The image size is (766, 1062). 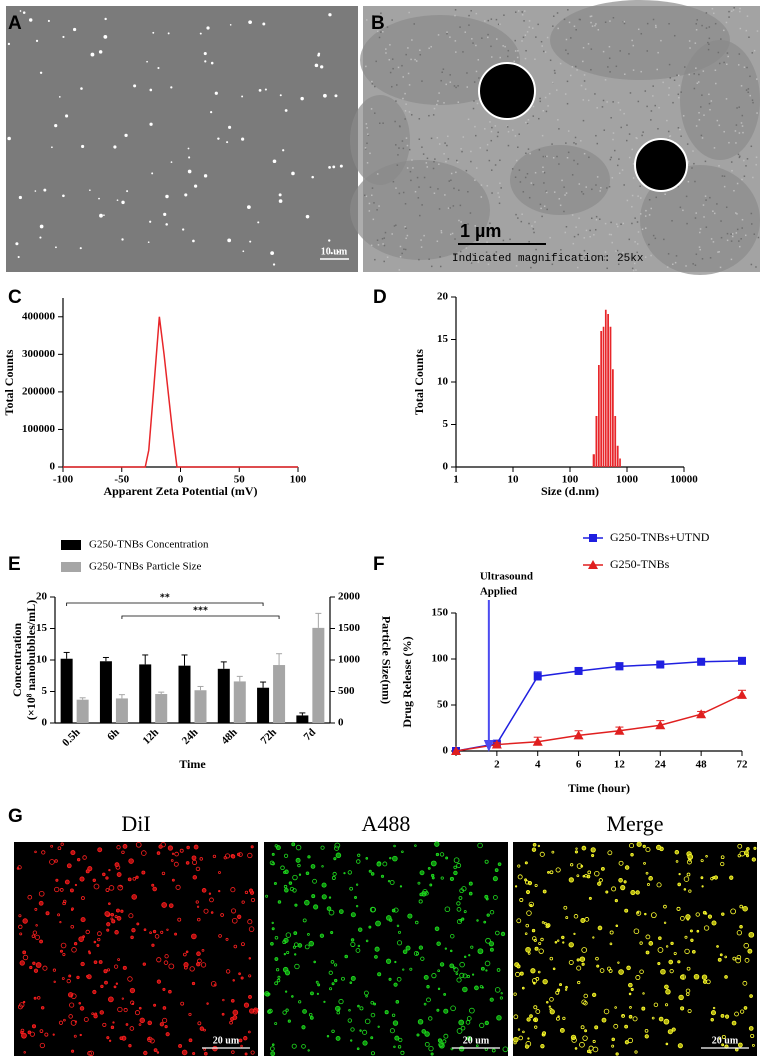 What do you see at coordinates (39, 354) in the screenshot?
I see `y-tick-label: 300000` at bounding box center [39, 354].